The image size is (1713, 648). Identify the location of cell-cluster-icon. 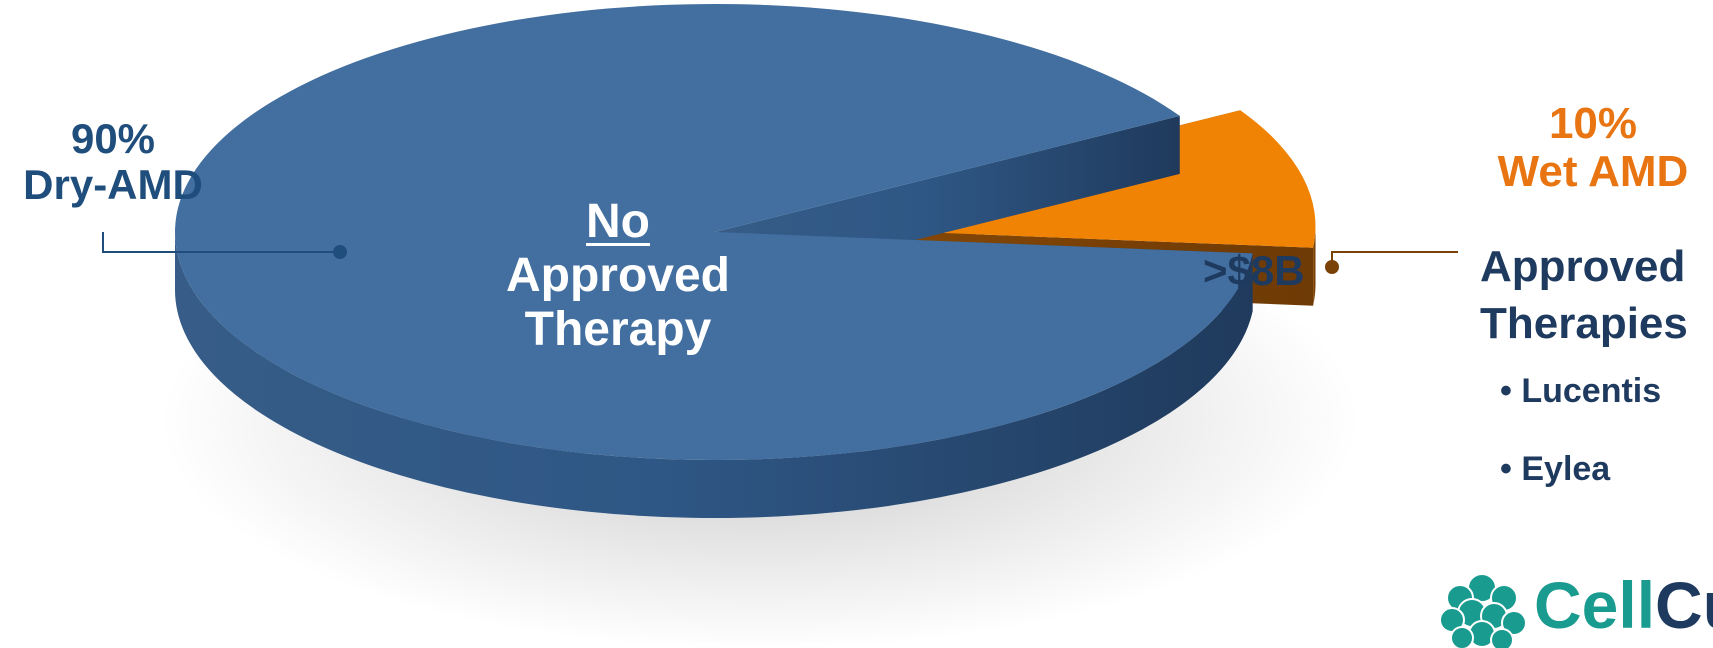
(1483, 610).